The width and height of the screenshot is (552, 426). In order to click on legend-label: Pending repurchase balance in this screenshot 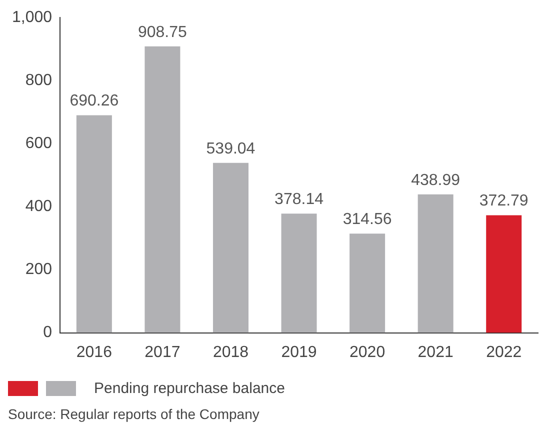, I will do `click(189, 388)`.